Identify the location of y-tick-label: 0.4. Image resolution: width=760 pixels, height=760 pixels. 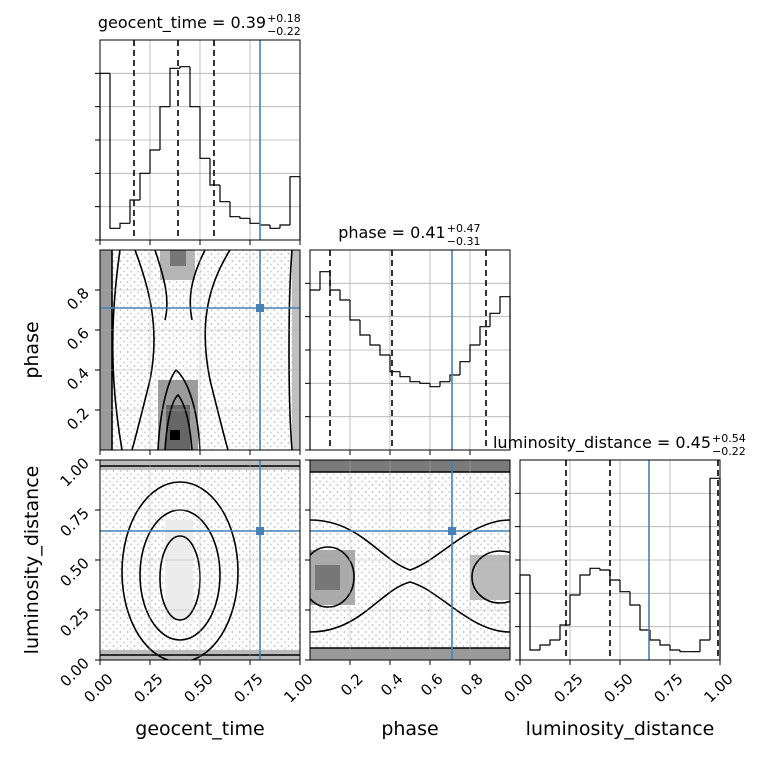
(78, 379).